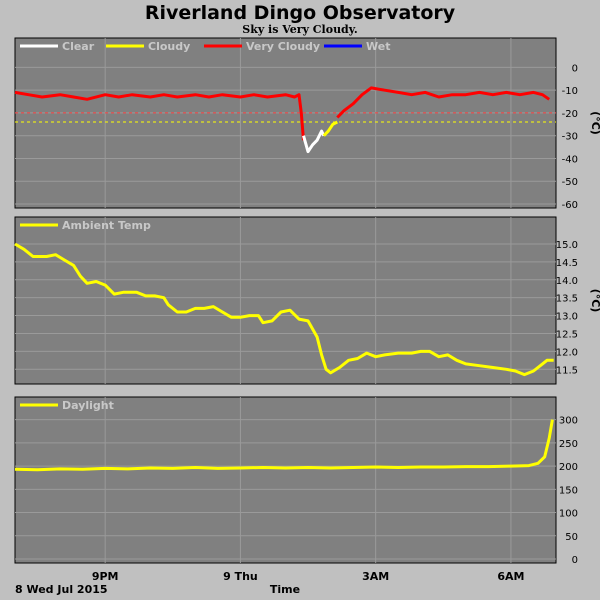 The height and width of the screenshot is (600, 600). I want to click on y-tick-label: 15.0, so click(567, 245).